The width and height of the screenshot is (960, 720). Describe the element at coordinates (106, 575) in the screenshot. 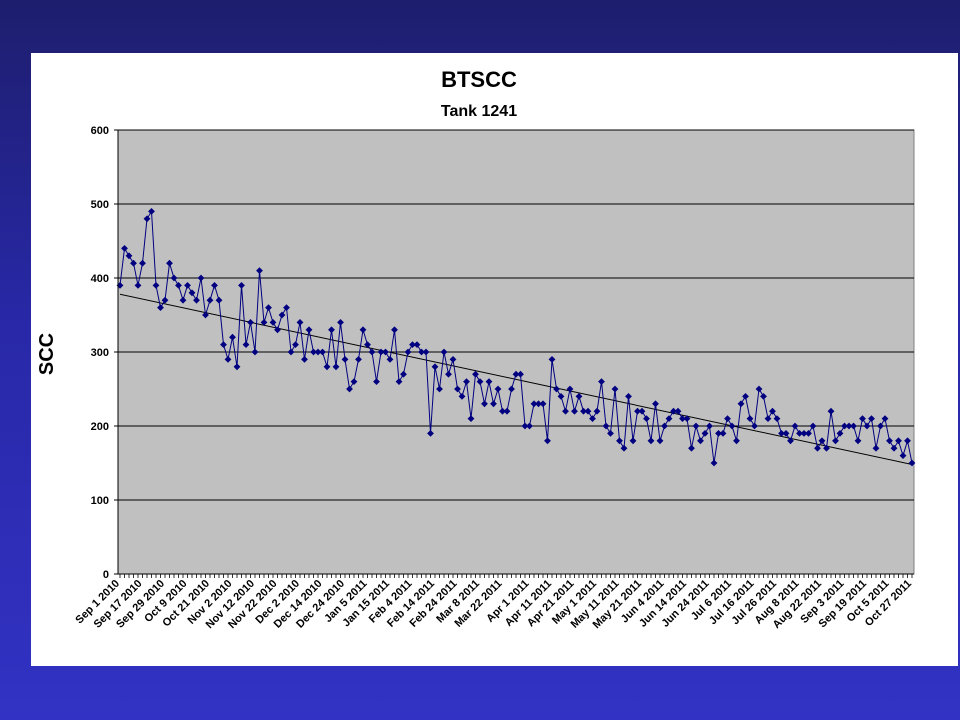

I see `y-tick-label: 0` at that location.